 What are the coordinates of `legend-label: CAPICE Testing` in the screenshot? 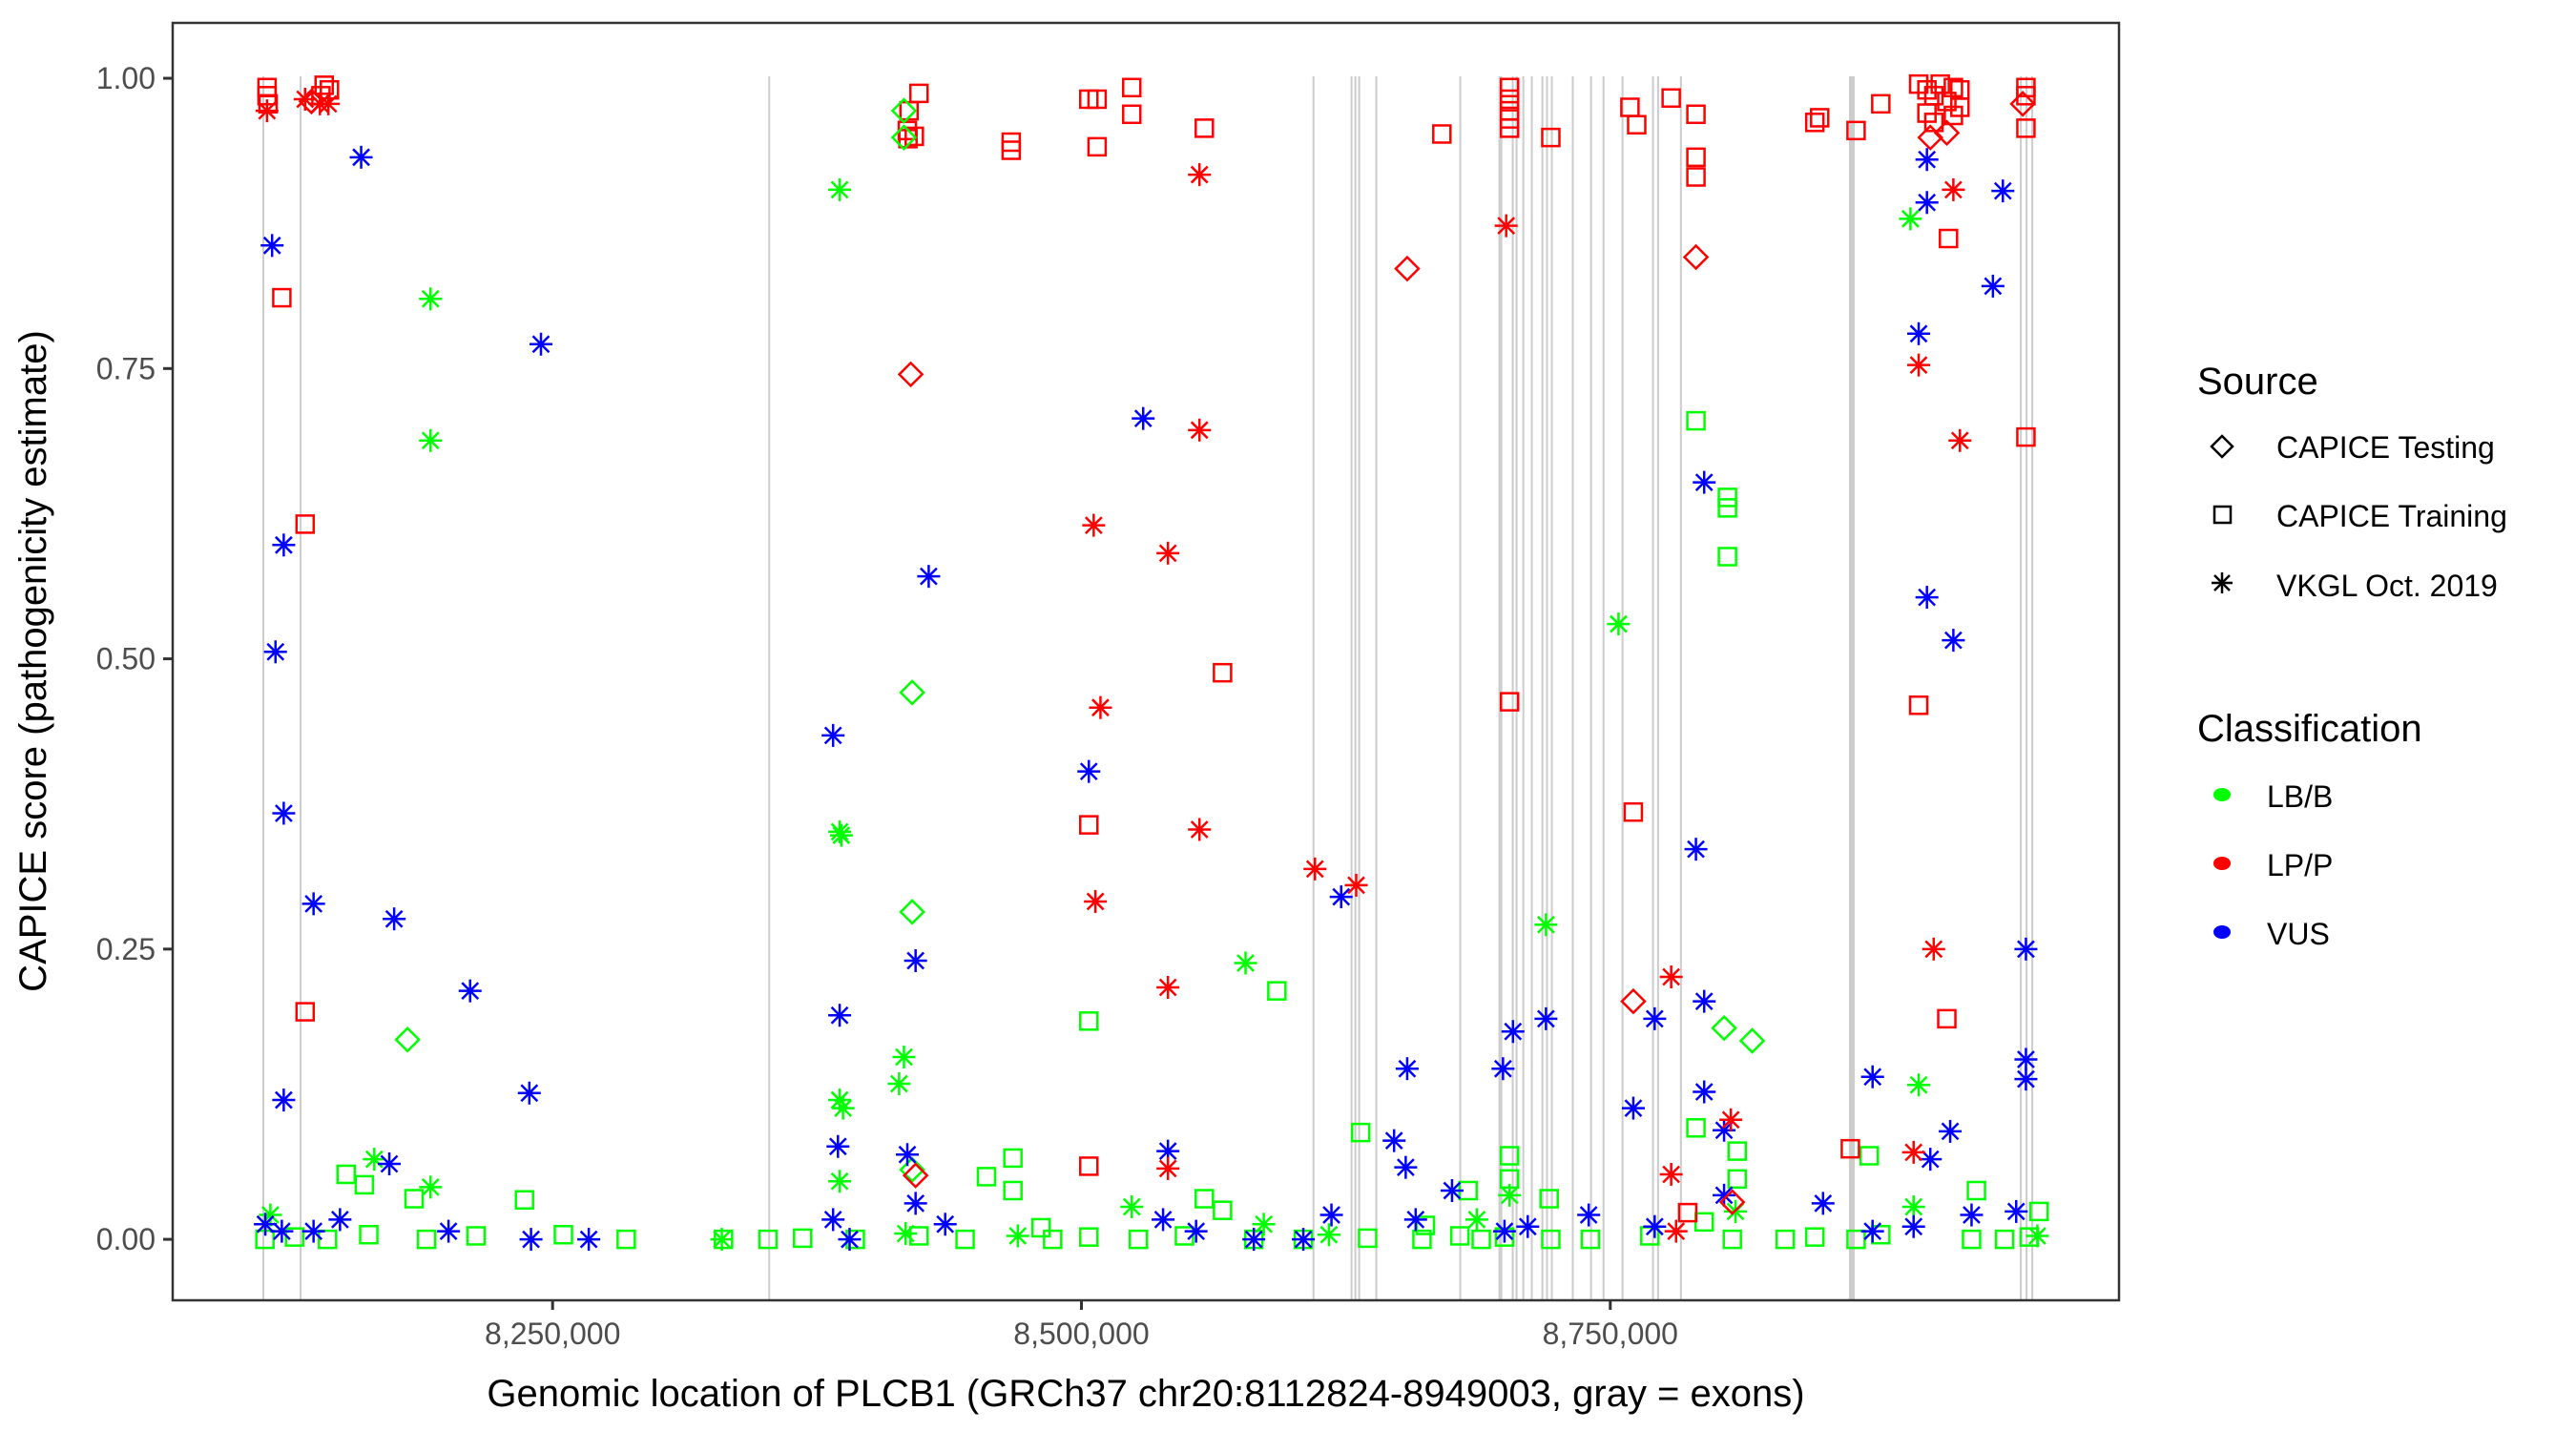 It's located at (2385, 447).